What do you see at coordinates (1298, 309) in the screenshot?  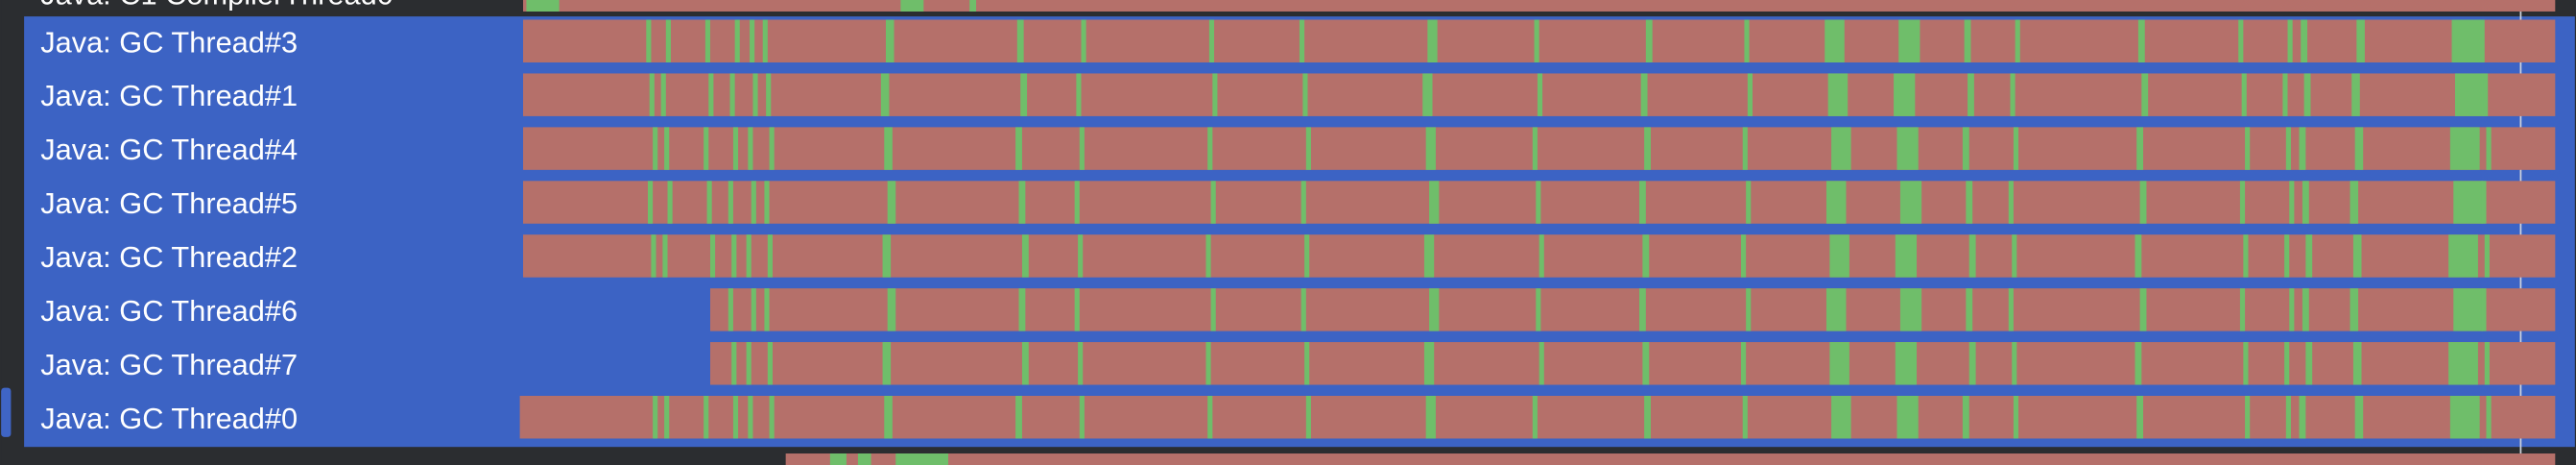 I see `thread-row: Java: GC Thread#6` at bounding box center [1298, 309].